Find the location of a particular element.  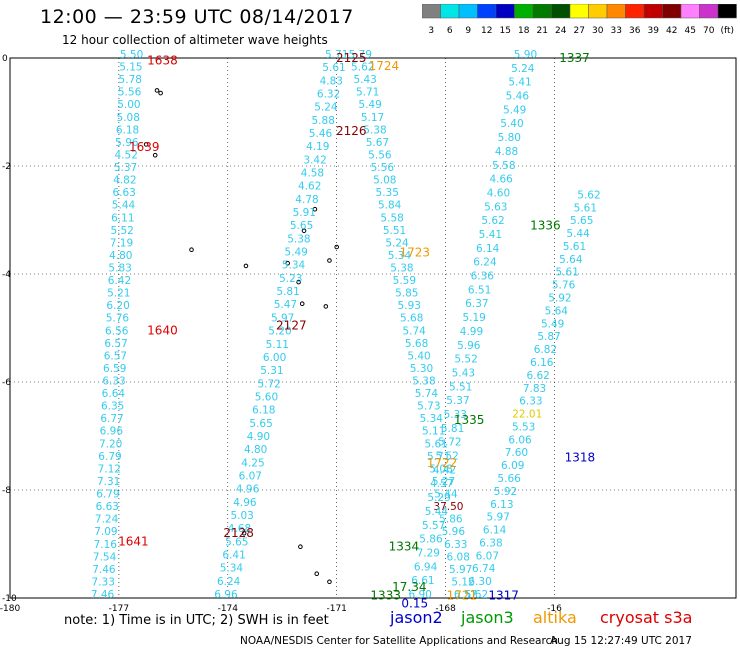

x-tick-label: -16 is located at coordinates (554, 609).